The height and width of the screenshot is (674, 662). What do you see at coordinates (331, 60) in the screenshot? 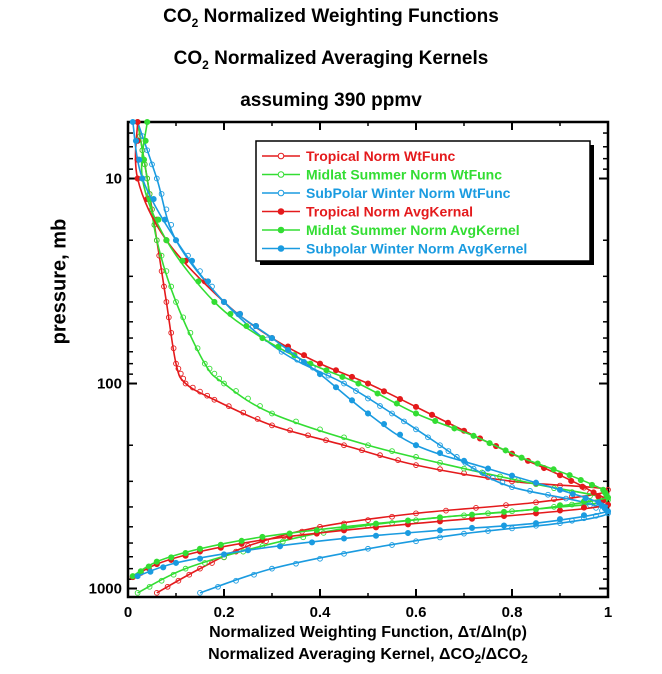
I see `chart-title-line-2: CO2 Normalized Averaging Kernels` at bounding box center [331, 60].